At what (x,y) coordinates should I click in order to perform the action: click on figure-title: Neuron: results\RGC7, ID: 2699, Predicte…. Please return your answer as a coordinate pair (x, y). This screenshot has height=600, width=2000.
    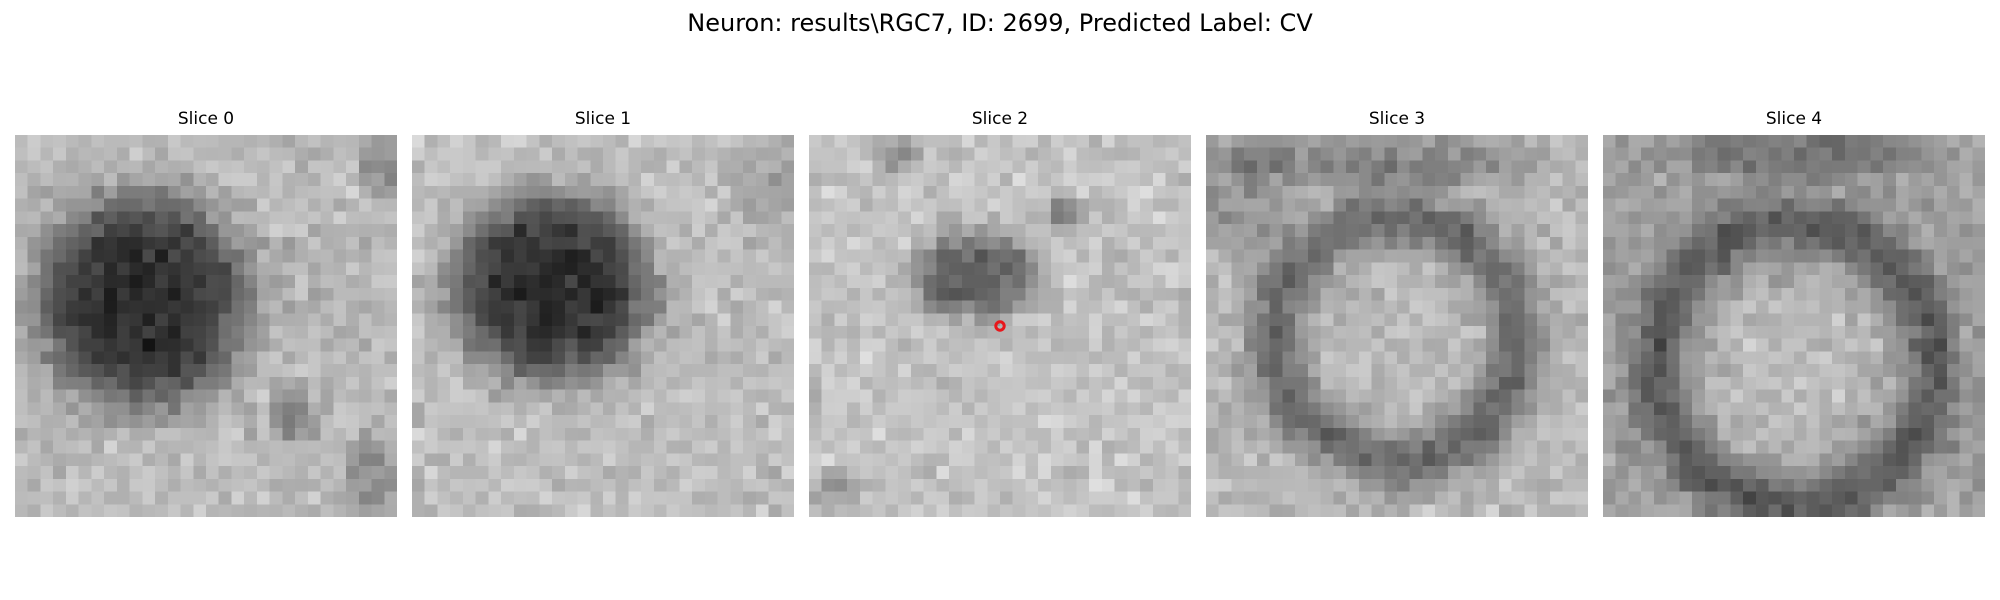
    Looking at the image, I should click on (1000, 23).